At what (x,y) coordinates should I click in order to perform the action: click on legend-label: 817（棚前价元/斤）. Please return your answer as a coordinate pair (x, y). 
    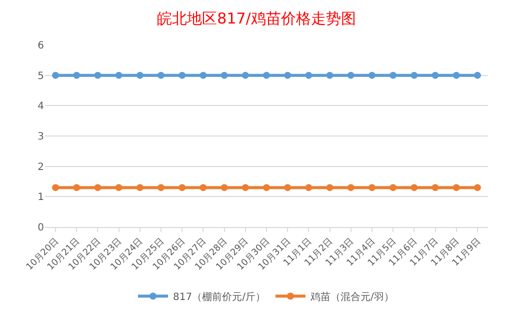
    Looking at the image, I should click on (219, 297).